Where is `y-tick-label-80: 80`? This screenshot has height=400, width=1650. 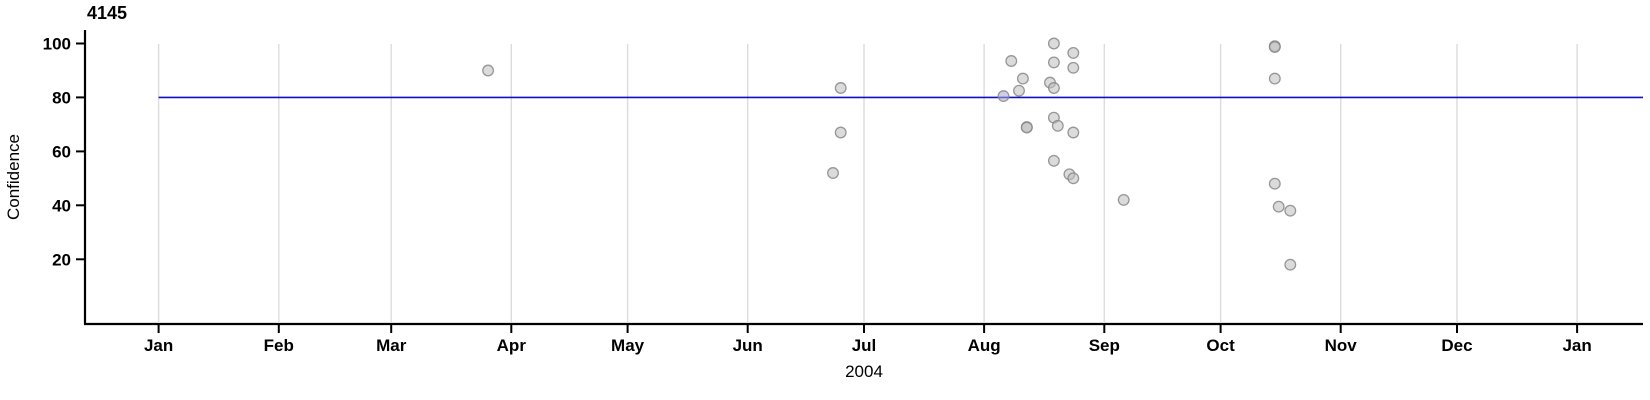
y-tick-label-80: 80 is located at coordinates (61, 97).